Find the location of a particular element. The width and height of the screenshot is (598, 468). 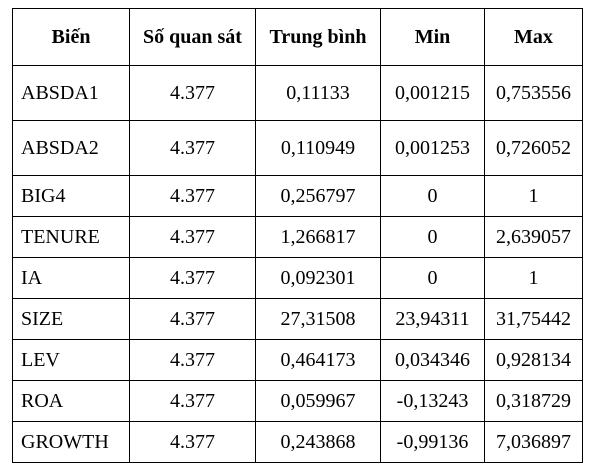

cell-min: 0,001253 is located at coordinates (432, 148).